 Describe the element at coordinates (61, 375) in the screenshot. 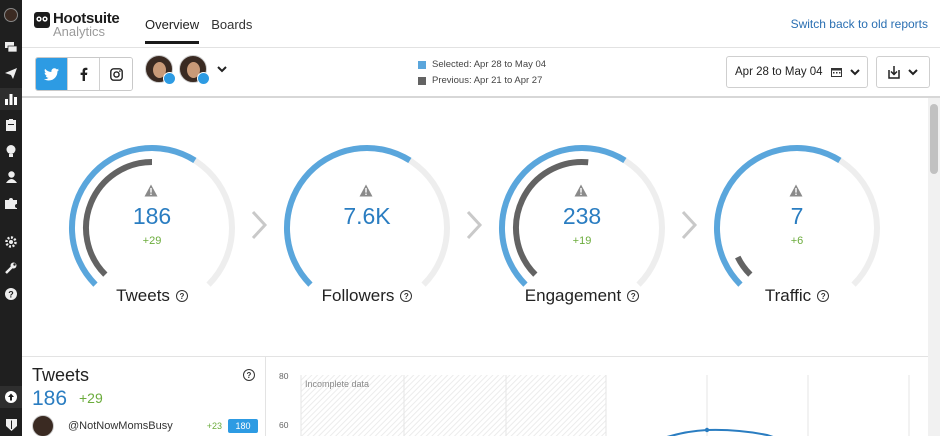

I see `panel-title: Tweets` at that location.